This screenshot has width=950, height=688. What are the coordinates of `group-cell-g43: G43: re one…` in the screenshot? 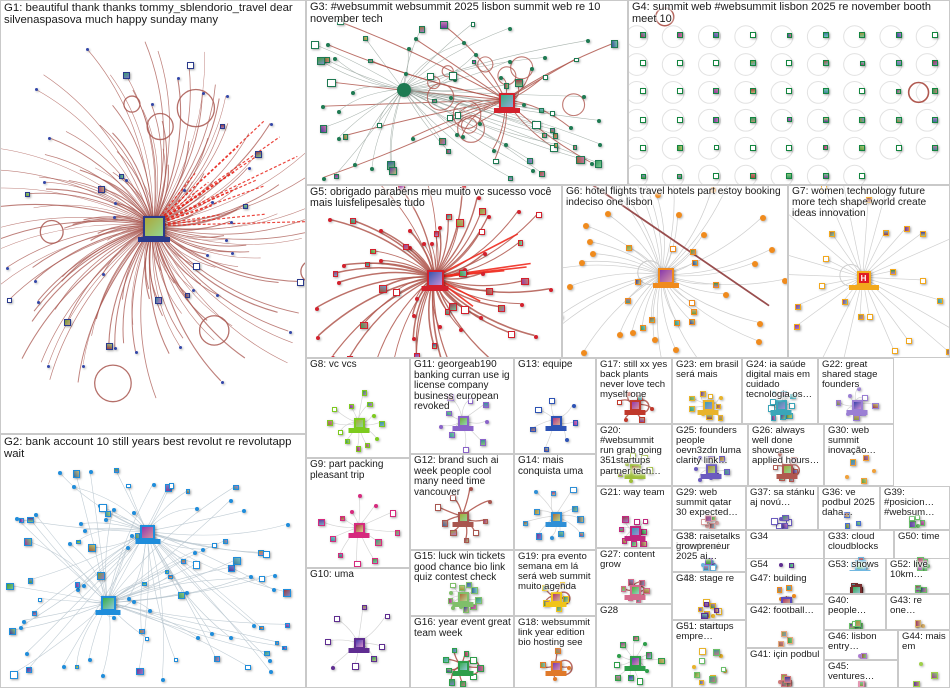 It's located at (918, 612).